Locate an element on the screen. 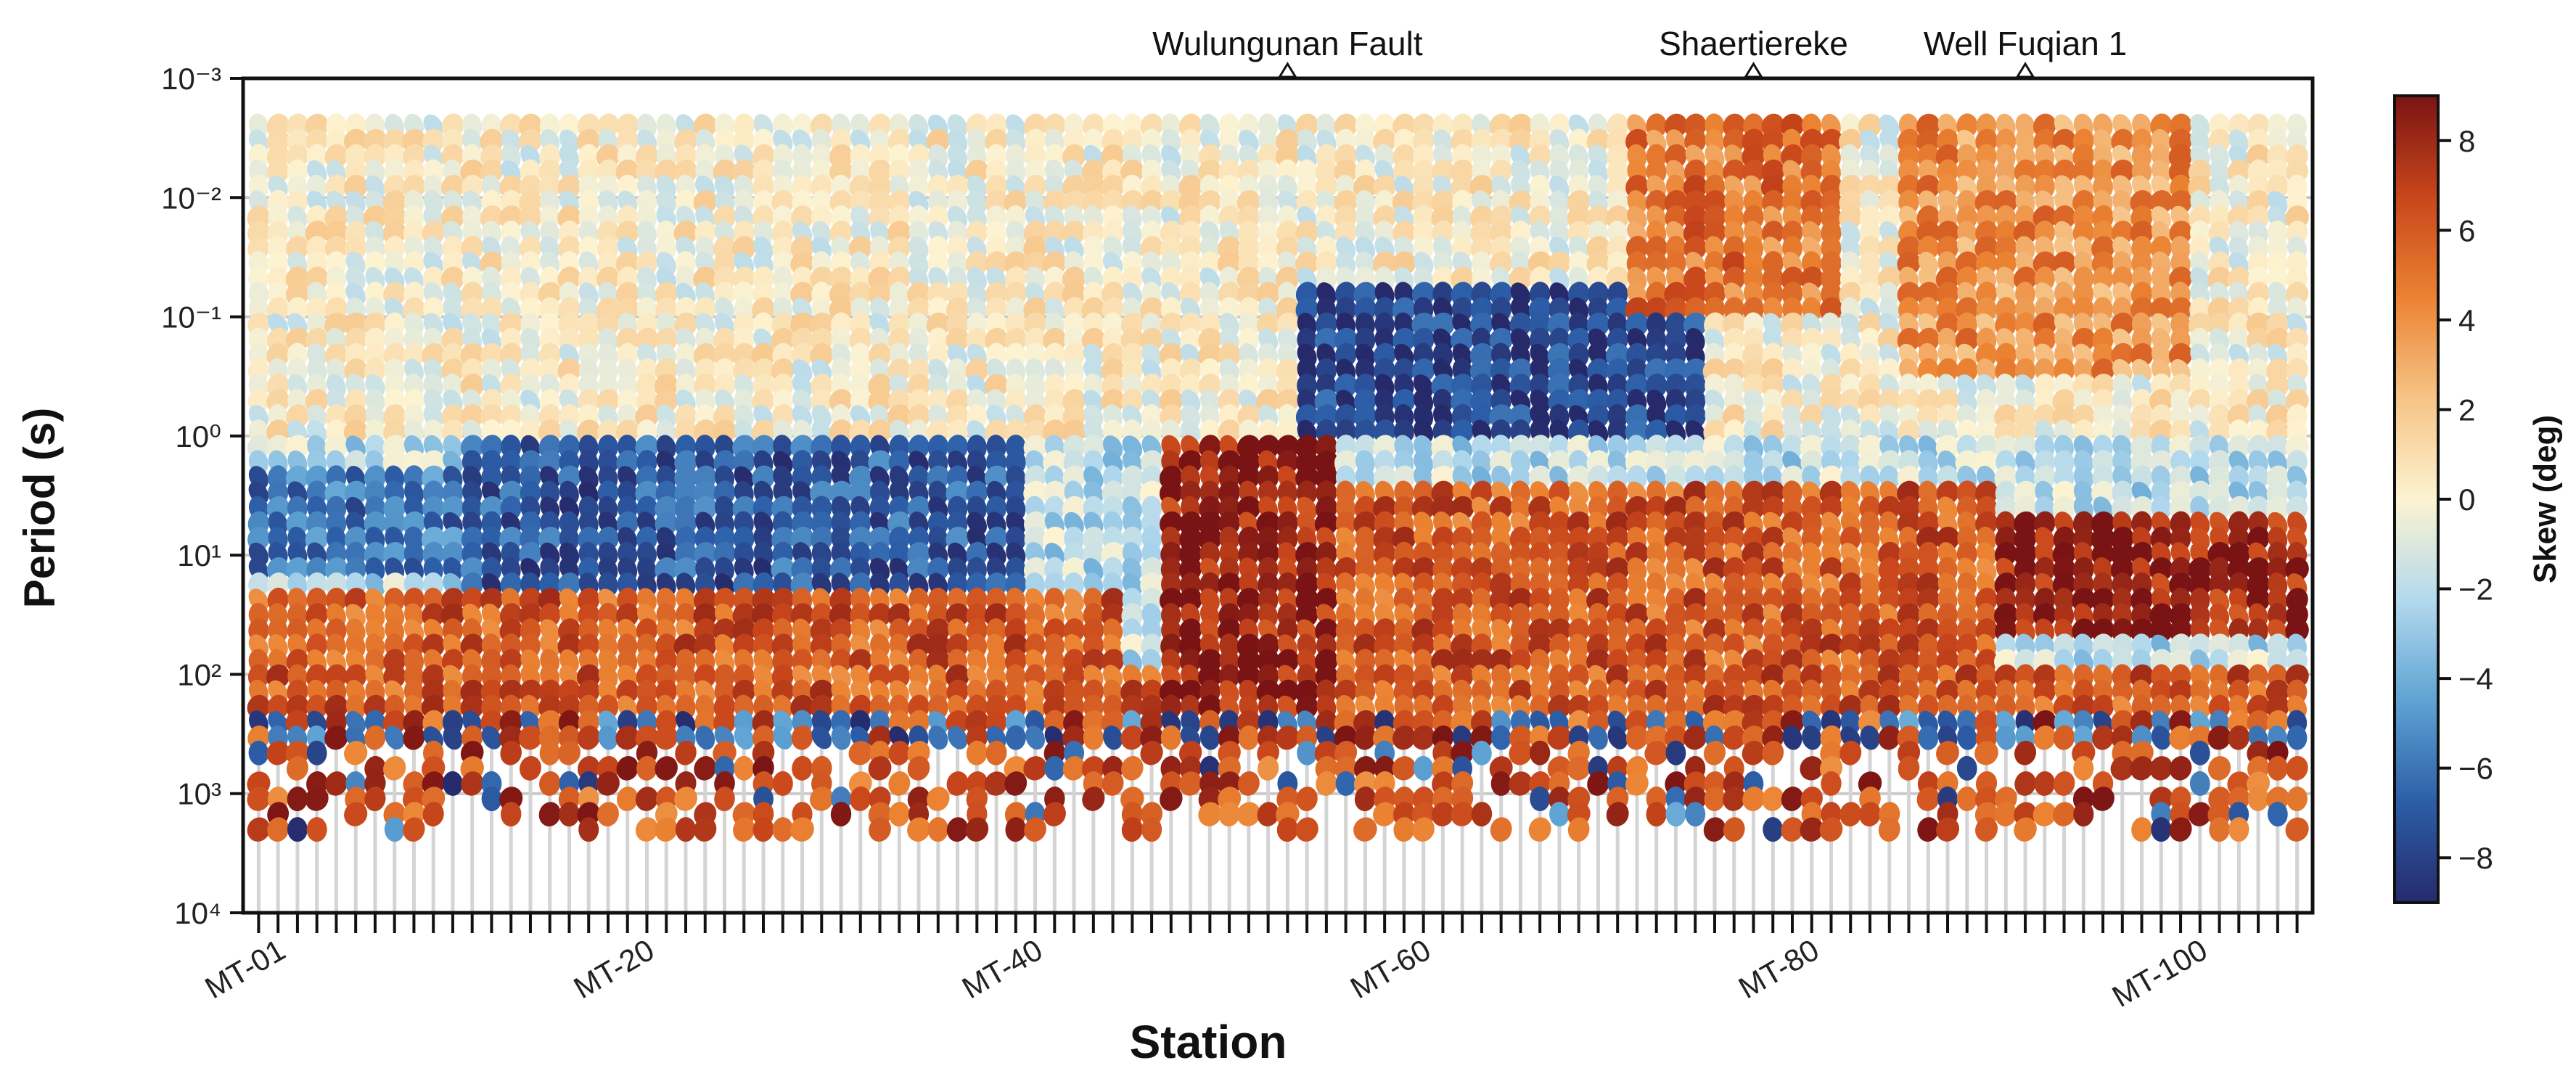 This screenshot has height=1092, width=2576. y-tick-label: 10⁻² is located at coordinates (191, 198).